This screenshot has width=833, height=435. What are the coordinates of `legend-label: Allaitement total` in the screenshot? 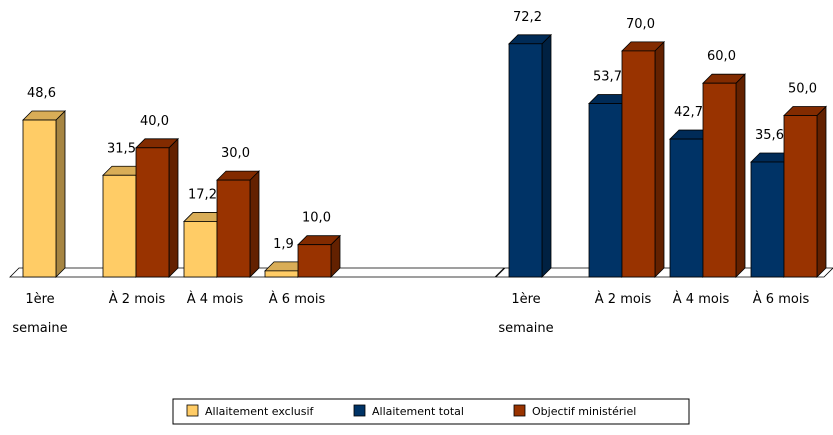 It's located at (418, 411).